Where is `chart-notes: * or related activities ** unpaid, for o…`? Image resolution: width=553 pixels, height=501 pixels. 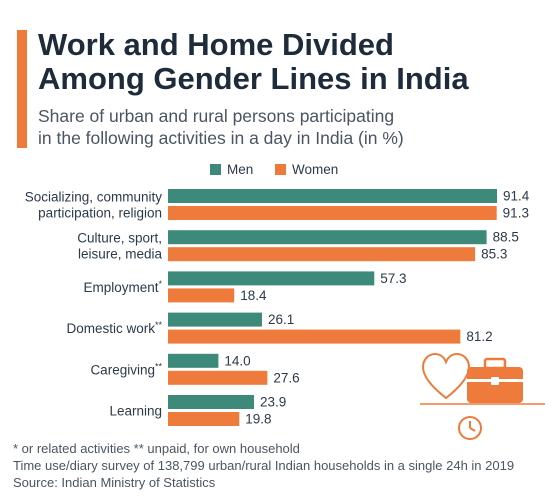
chart-notes: * or related activities ** unpaid, for o… is located at coordinates (280, 465).